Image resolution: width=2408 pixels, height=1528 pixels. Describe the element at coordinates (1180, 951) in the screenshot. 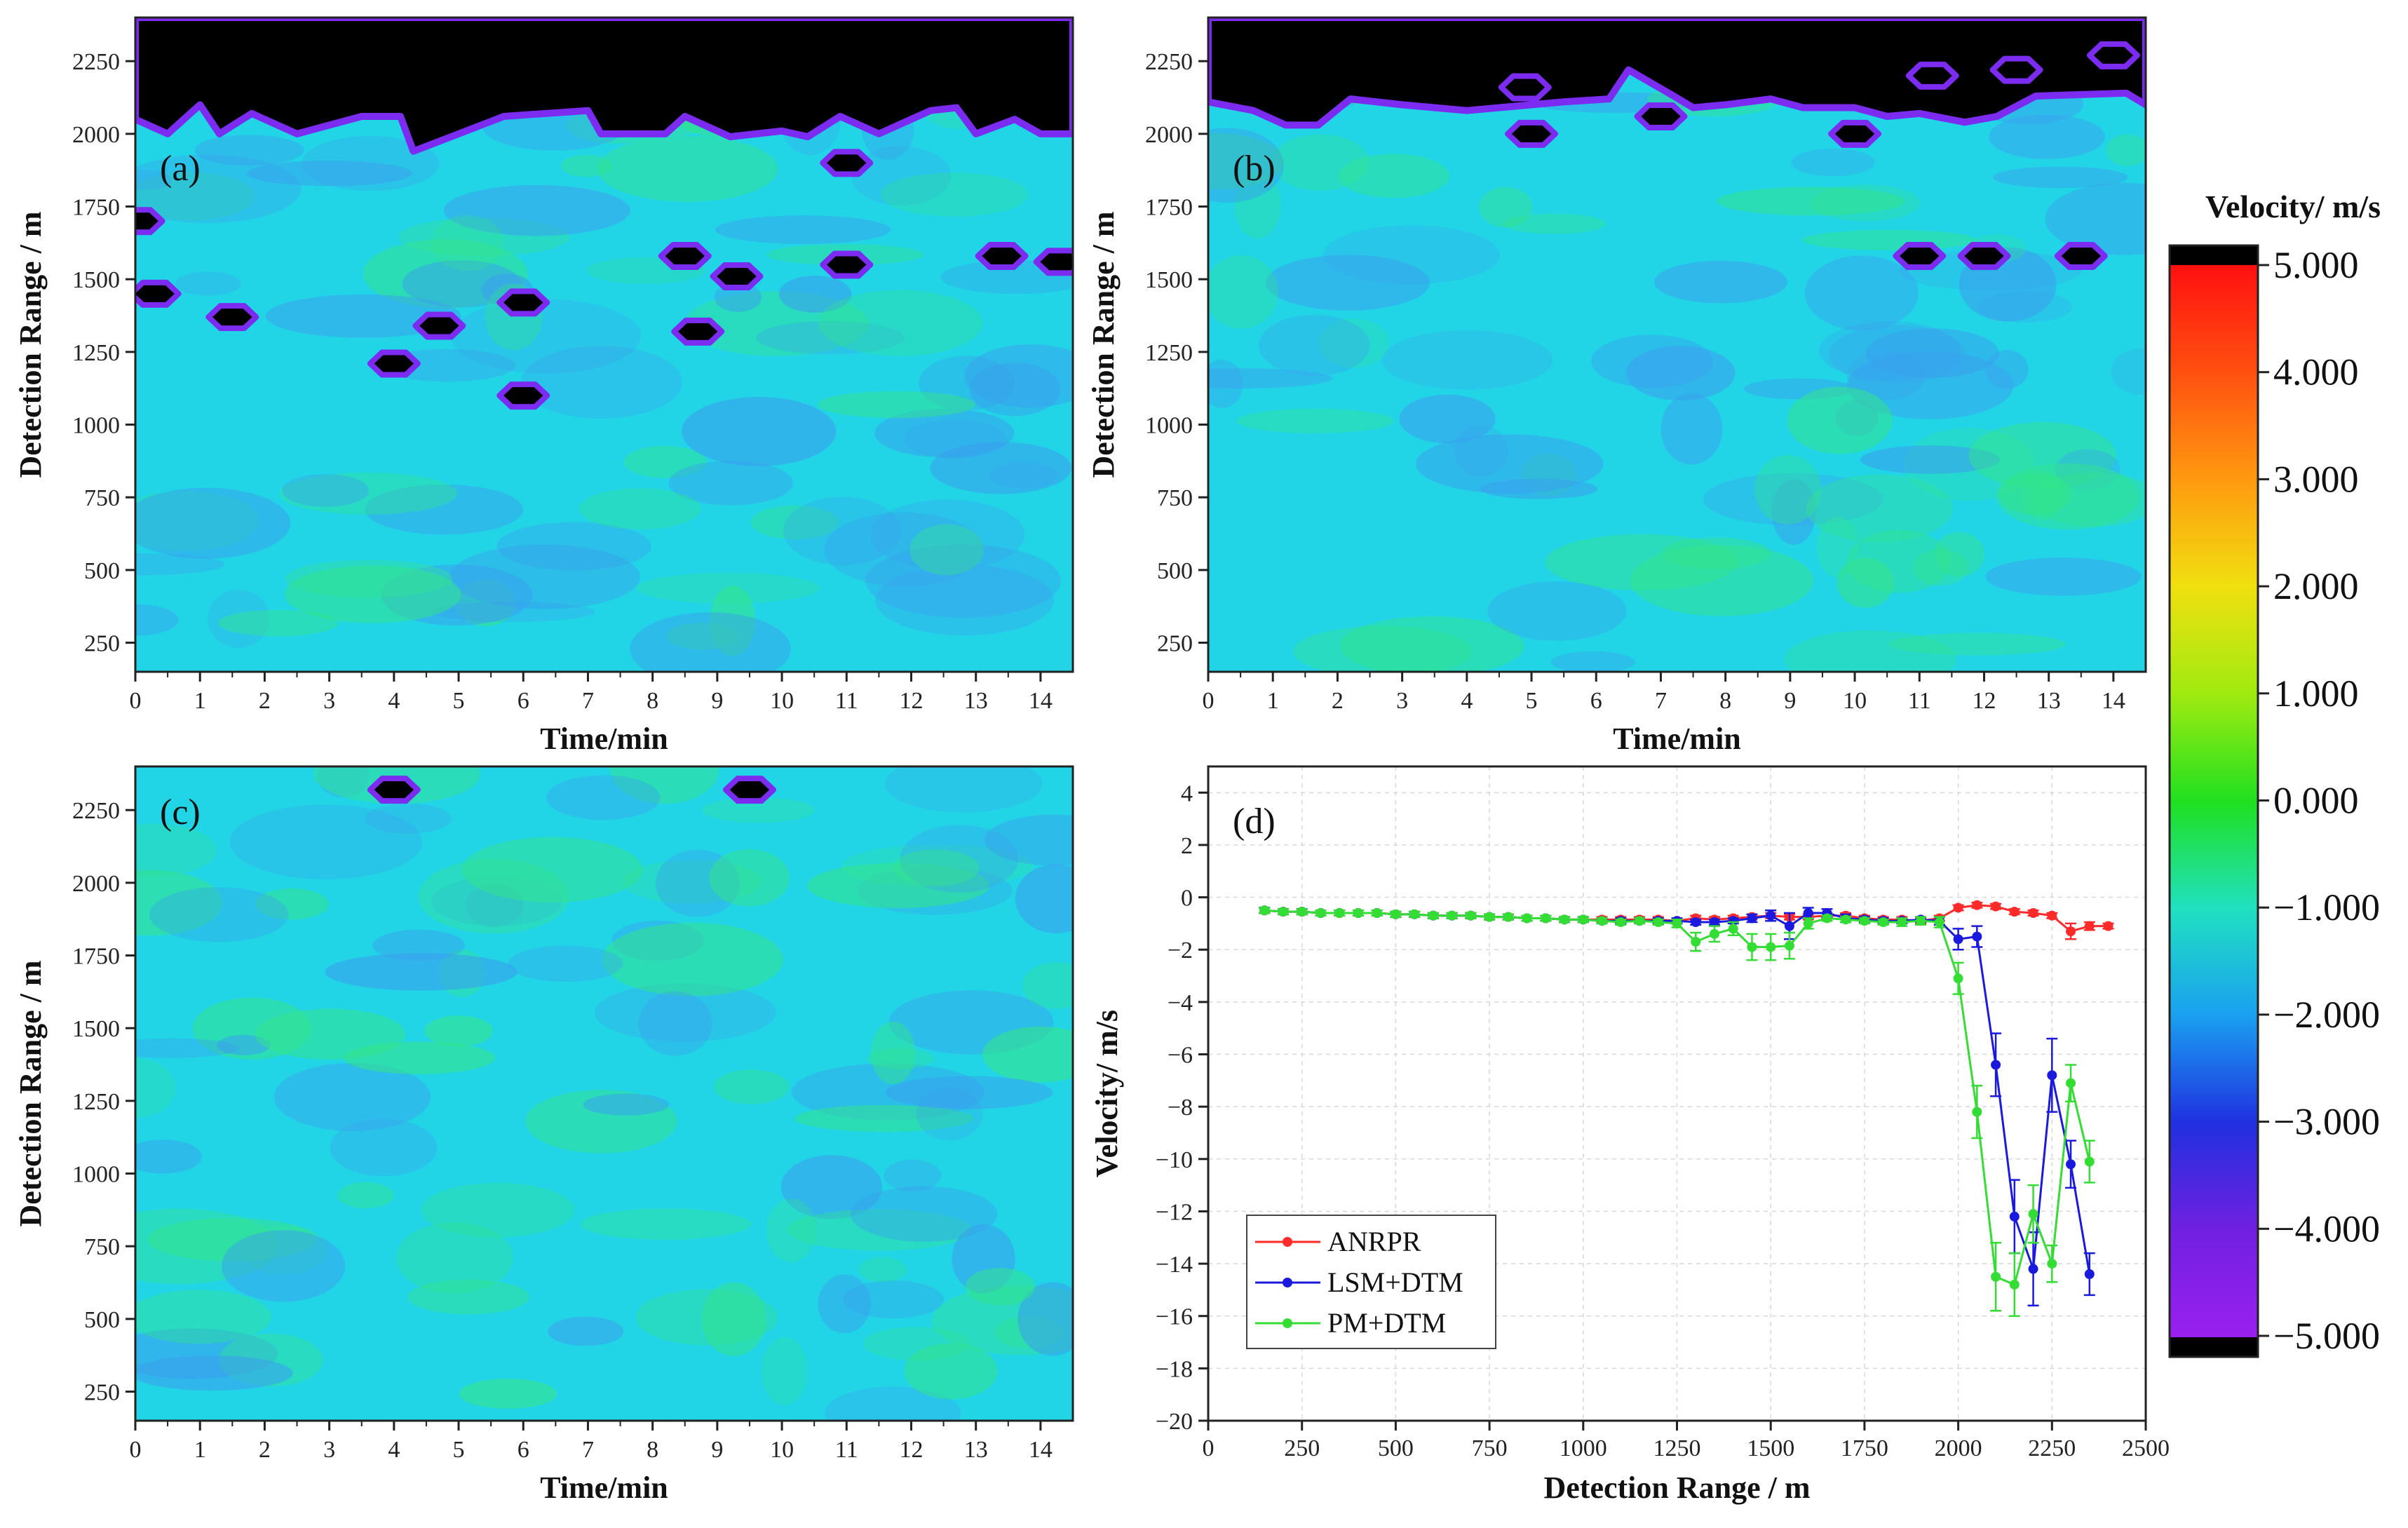

I see `y-tick-label: −2` at that location.